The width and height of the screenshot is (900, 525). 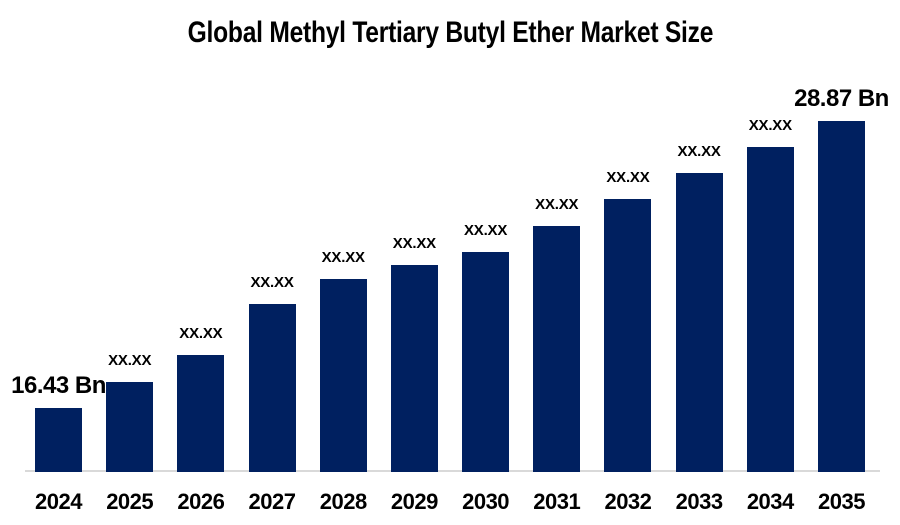 What do you see at coordinates (201, 333) in the screenshot?
I see `bar-value-label-2026: XX.XX` at bounding box center [201, 333].